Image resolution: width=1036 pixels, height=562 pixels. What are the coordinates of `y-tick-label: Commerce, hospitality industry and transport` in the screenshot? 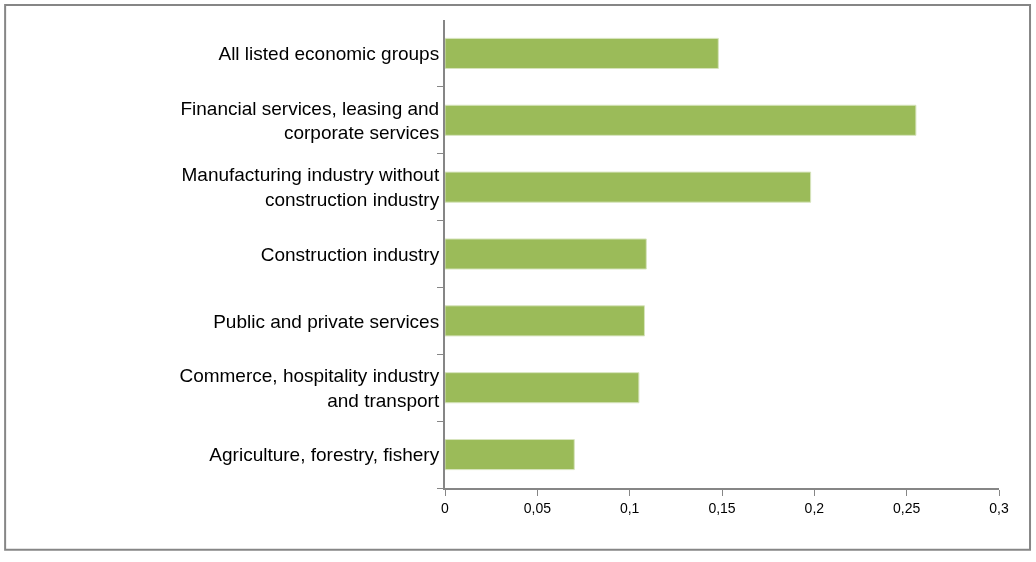 It's located at (309, 388).